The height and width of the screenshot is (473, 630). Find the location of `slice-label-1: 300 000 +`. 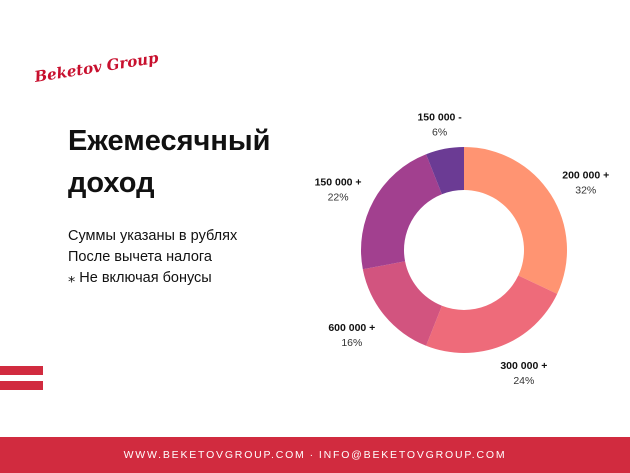

slice-label-1: 300 000 + is located at coordinates (523, 366).